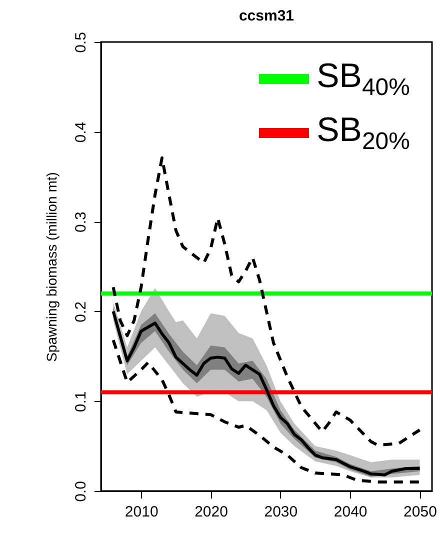 This screenshot has width=446, height=543. What do you see at coordinates (81, 222) in the screenshot?
I see `y-tick-label: 0.3` at bounding box center [81, 222].